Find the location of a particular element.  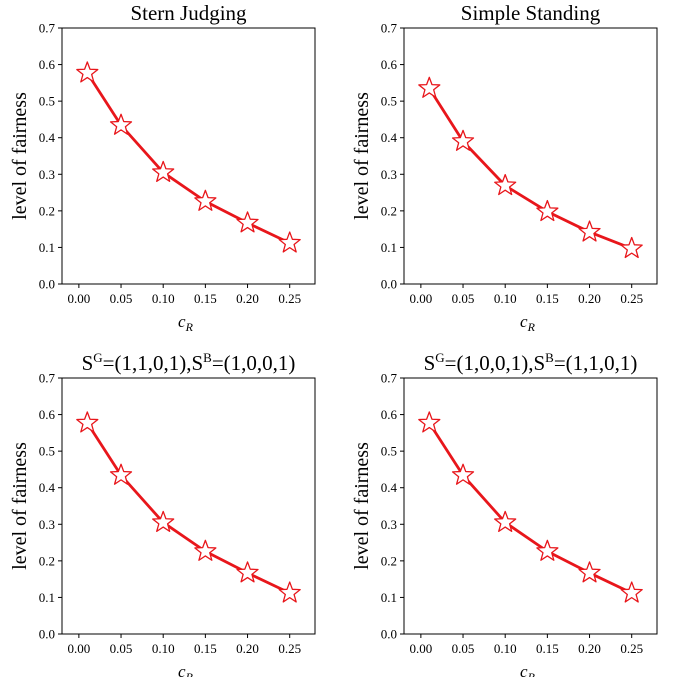

title-text: S is located at coordinates (88, 363).